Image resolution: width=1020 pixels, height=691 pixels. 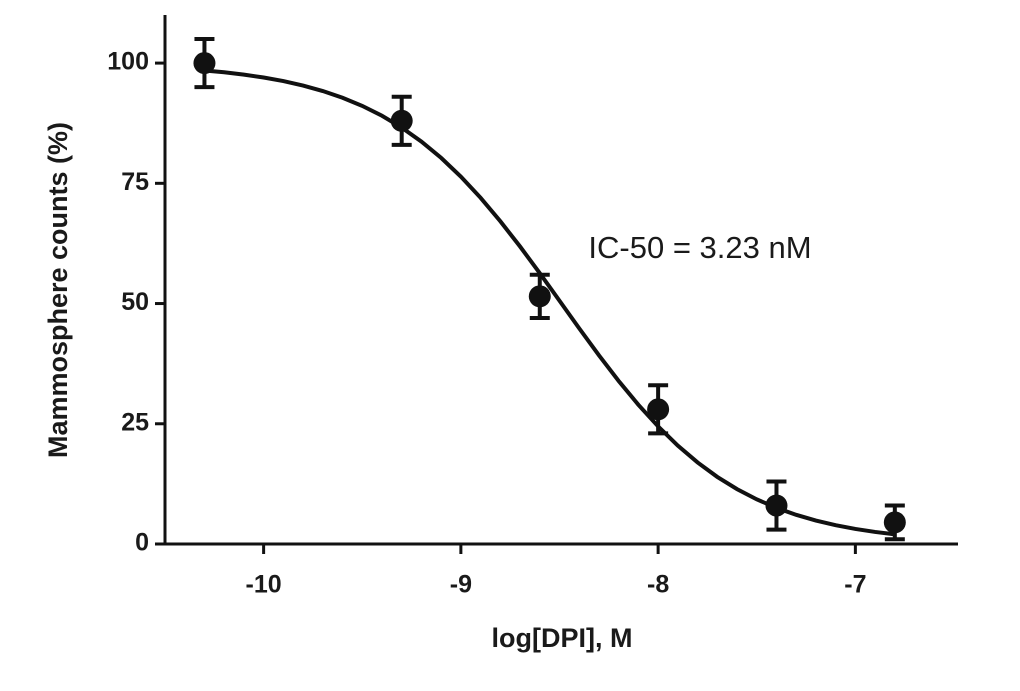 What do you see at coordinates (461, 585) in the screenshot?
I see `x-tick-label: -9` at bounding box center [461, 585].